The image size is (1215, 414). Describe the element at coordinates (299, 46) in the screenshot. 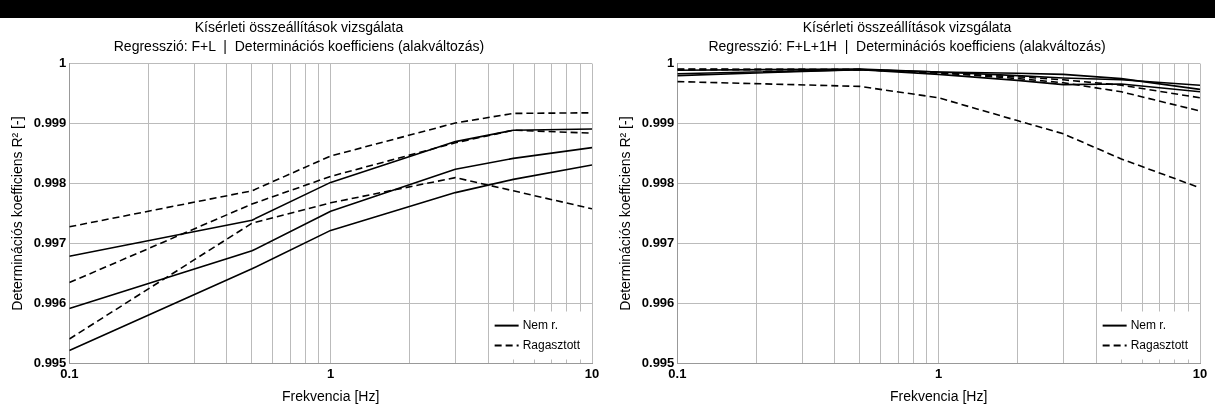

I see `chart-subtitle: Regresszió: F+L | Determinációs koefficiens (alakváltozás)` at that location.